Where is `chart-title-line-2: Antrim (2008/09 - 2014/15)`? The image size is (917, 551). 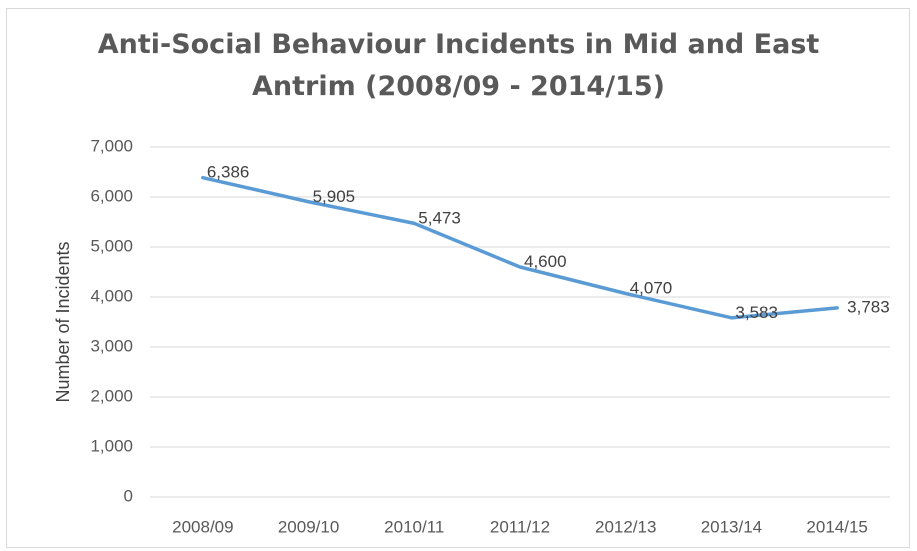
chart-title-line-2: Antrim (2008/09 - 2014/15) is located at coordinates (458, 86).